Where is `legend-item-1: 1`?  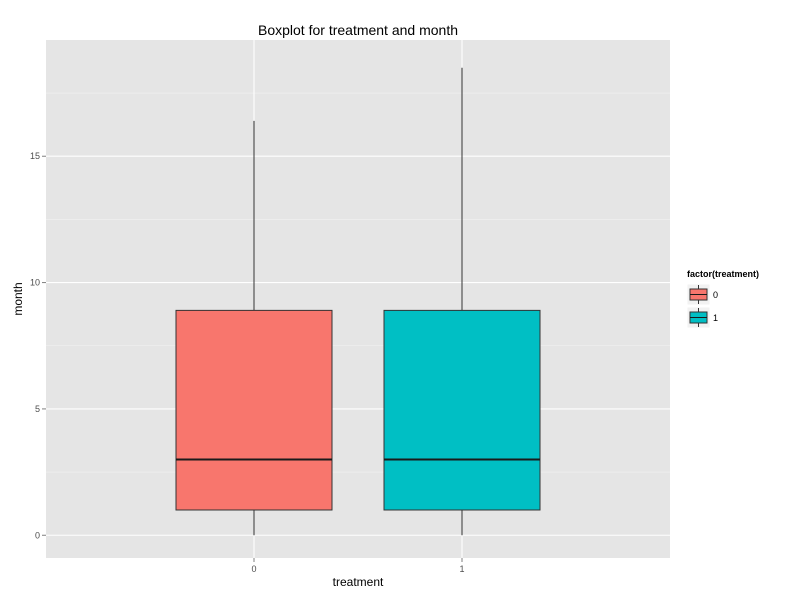 legend-item-1: 1 is located at coordinates (702, 317).